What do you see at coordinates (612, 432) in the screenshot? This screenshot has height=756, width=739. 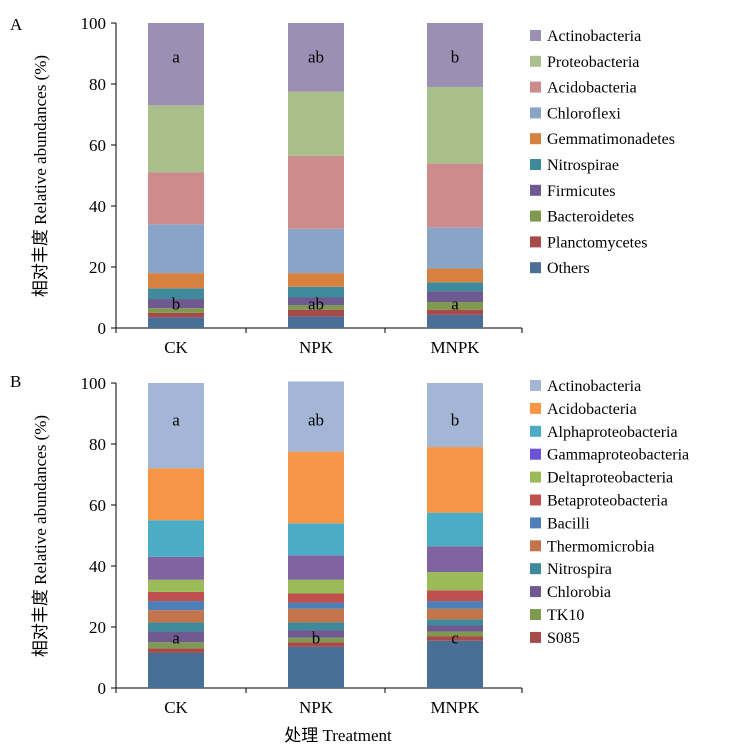 I see `legend-entry: Alphaproteobacteria` at bounding box center [612, 432].